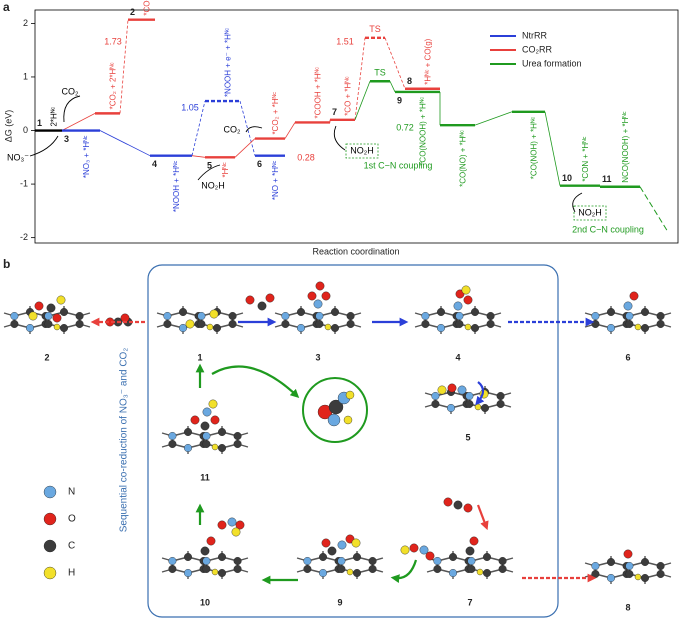 The height and width of the screenshot is (622, 685). I want to click on species-label: *CON + *Hᴺᶜ, so click(585, 158).